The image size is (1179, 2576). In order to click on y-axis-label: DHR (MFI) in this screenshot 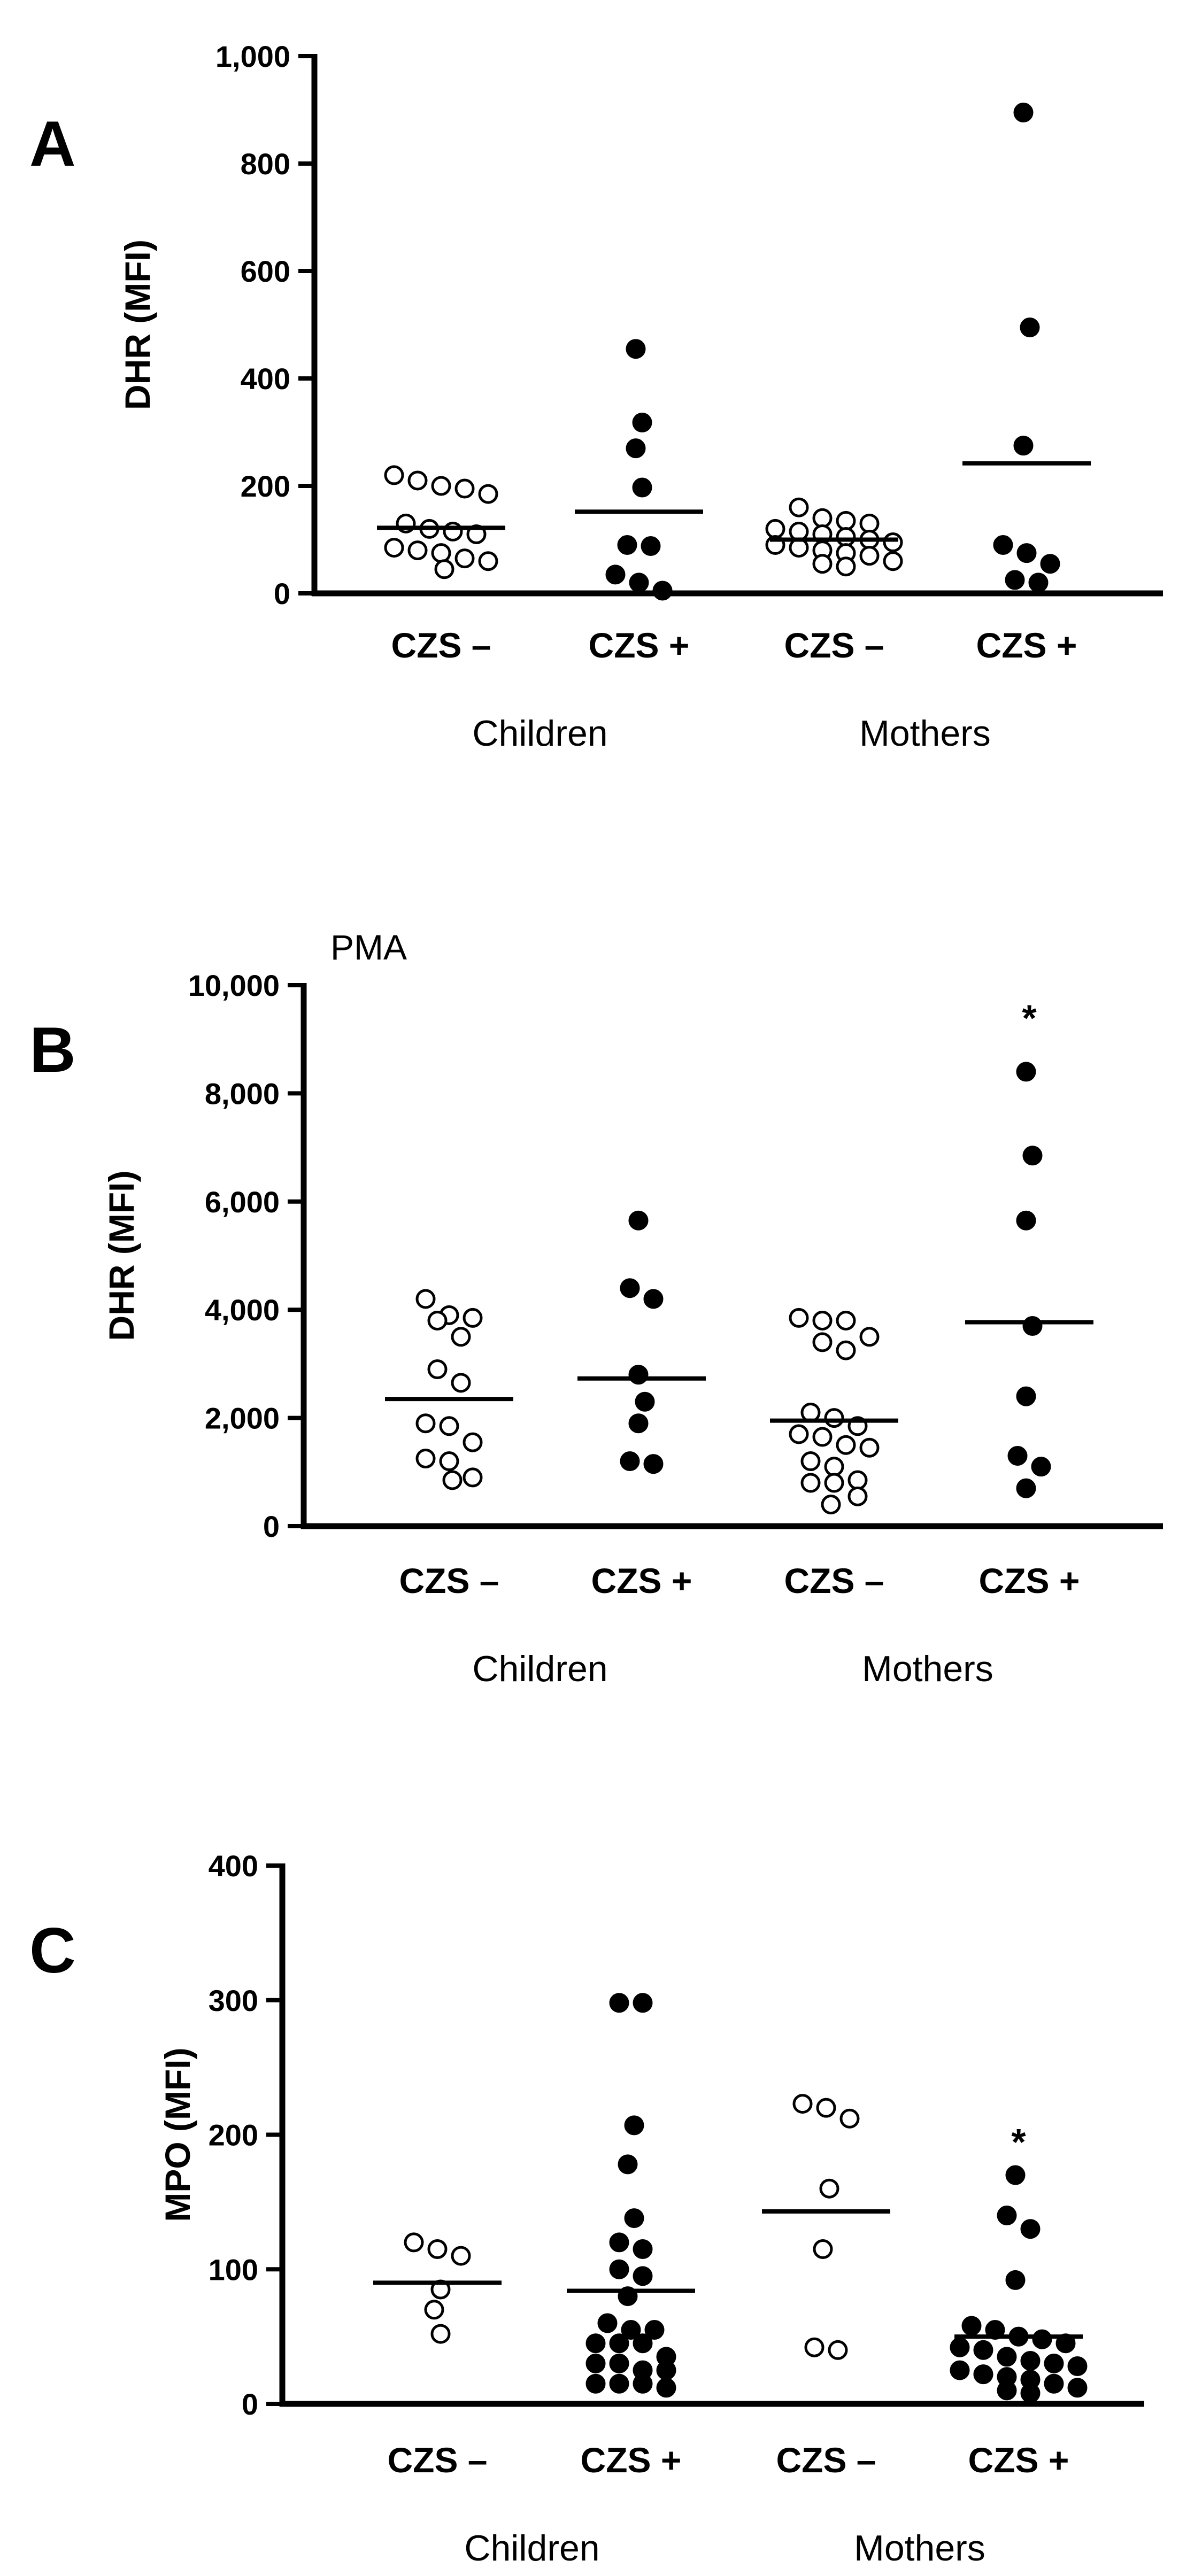, I will do `click(137, 324)`.